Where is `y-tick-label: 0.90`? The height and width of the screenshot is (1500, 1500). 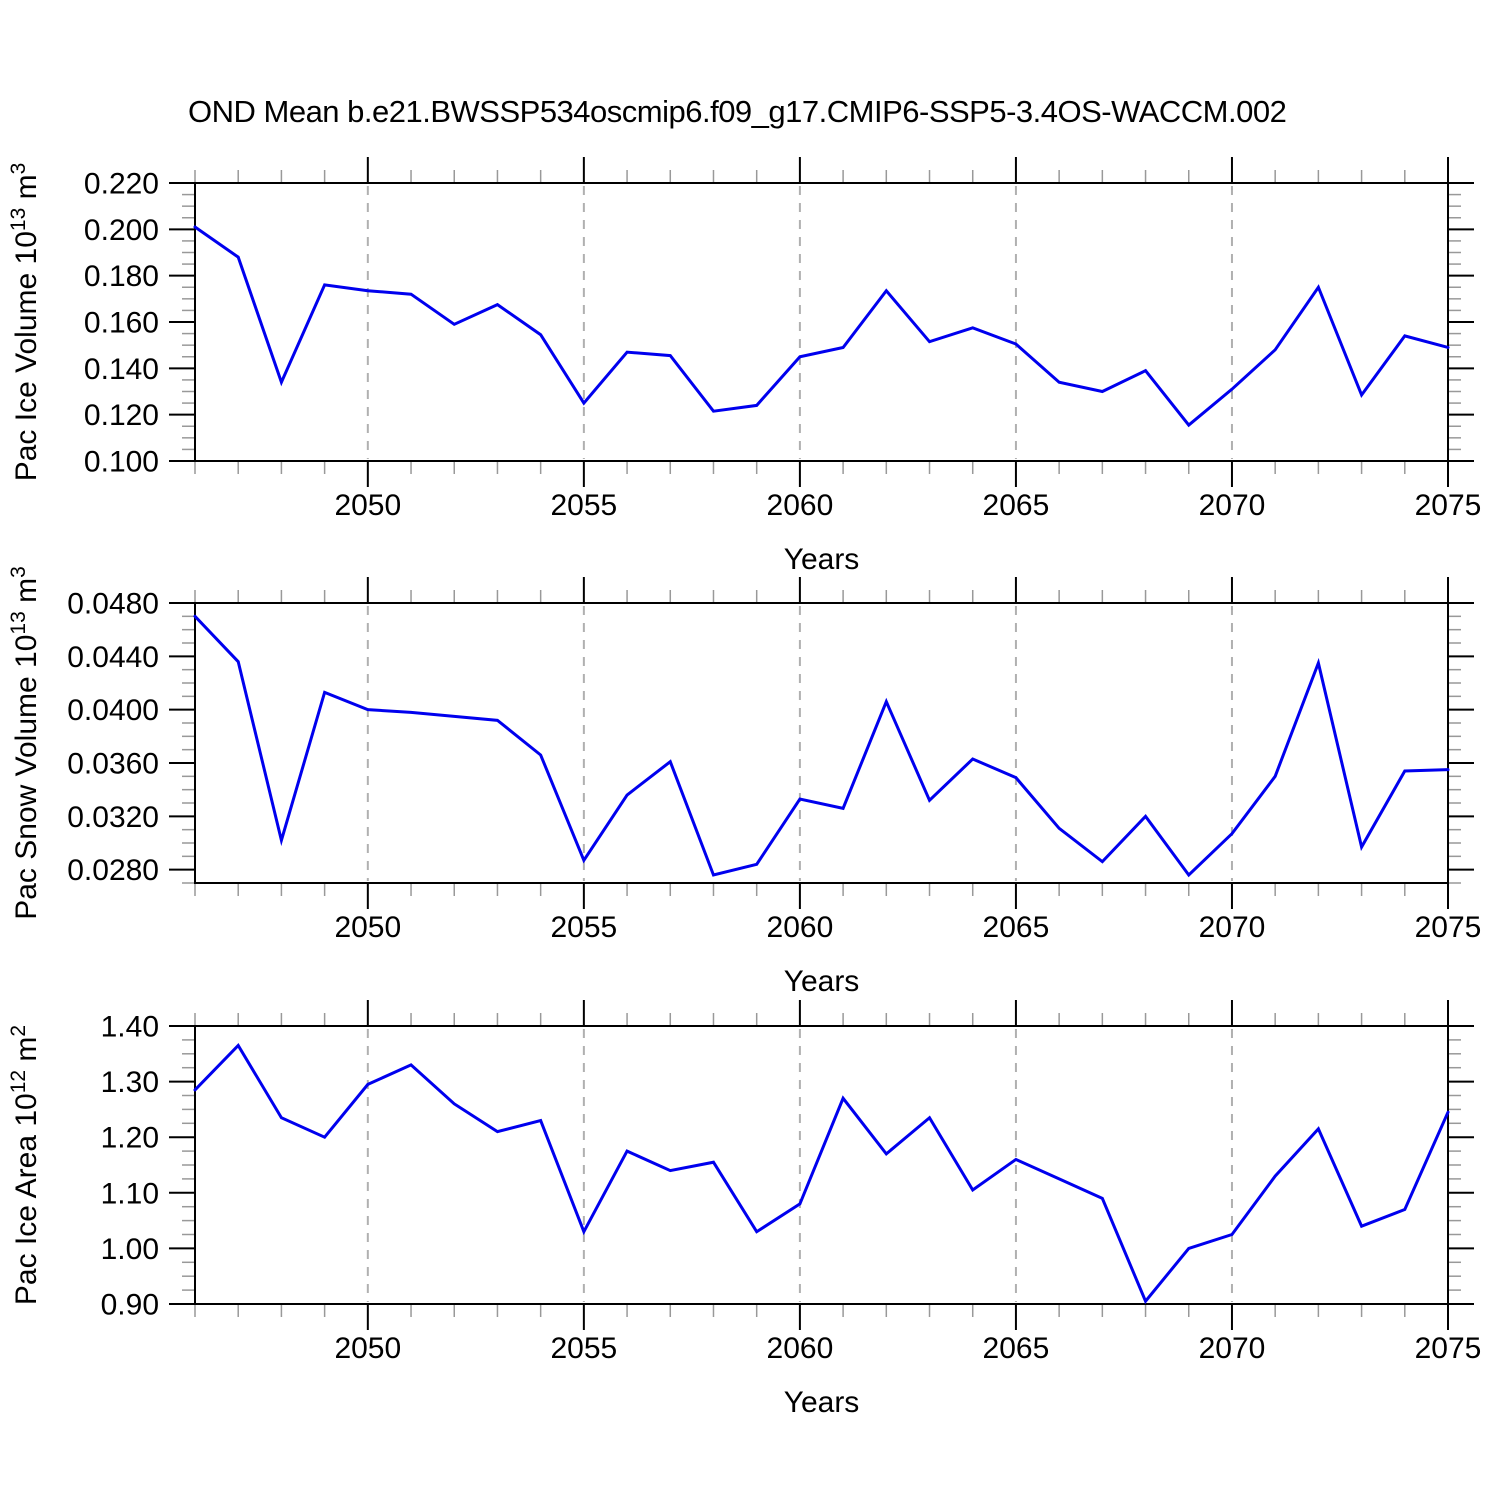
y-tick-label: 0.90 is located at coordinates (130, 1305).